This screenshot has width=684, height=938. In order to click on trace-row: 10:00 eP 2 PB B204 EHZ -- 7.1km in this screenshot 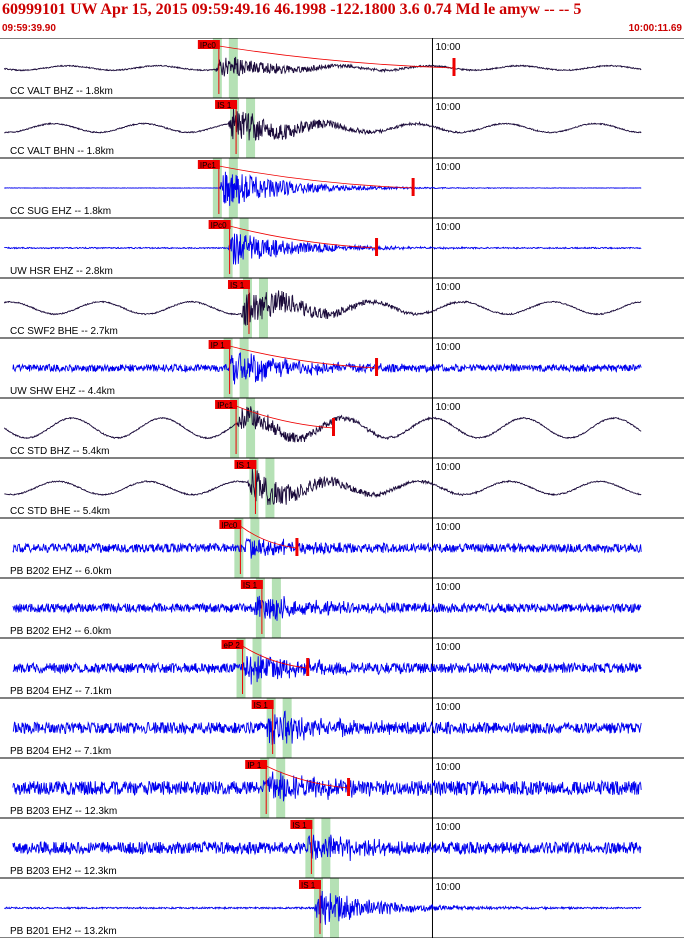, I will do `click(342, 667)`.